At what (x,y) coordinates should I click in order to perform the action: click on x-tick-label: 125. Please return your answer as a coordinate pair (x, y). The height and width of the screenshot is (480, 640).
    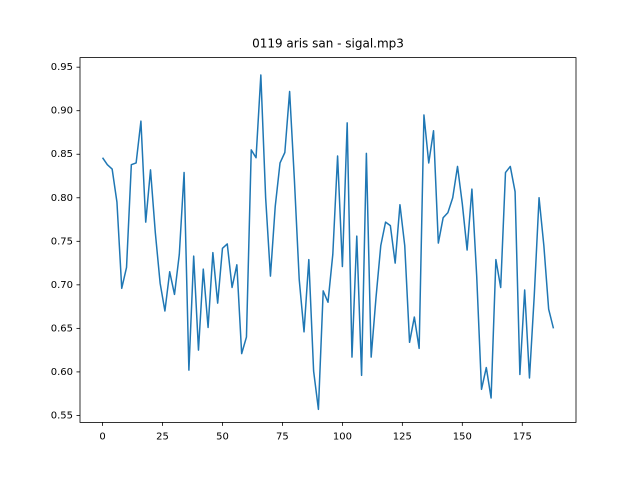
    Looking at the image, I should click on (402, 436).